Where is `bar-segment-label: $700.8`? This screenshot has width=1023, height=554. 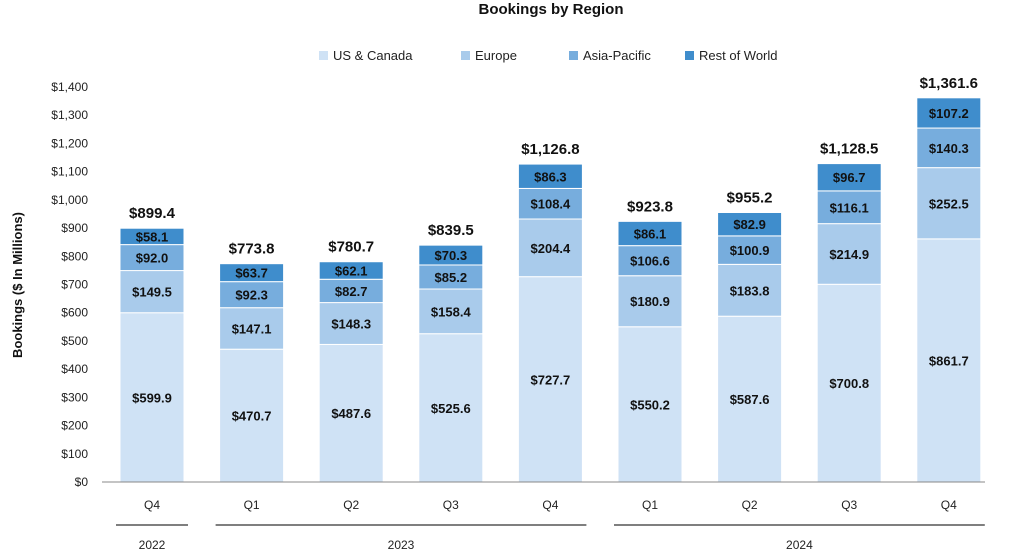
bar-segment-label: $700.8 is located at coordinates (849, 383).